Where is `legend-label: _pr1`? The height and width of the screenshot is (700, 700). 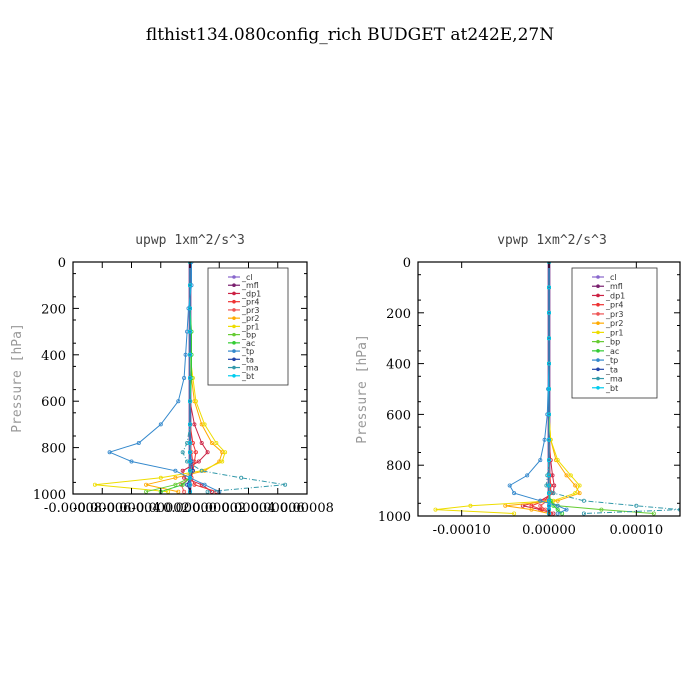
legend-label: _pr1 is located at coordinates (250, 326).